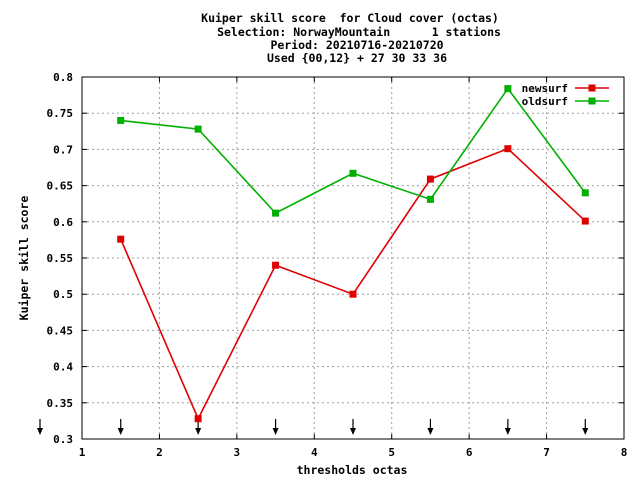 The width and height of the screenshot is (640, 480). I want to click on threshold-arrow-markers, so click(313, 427).